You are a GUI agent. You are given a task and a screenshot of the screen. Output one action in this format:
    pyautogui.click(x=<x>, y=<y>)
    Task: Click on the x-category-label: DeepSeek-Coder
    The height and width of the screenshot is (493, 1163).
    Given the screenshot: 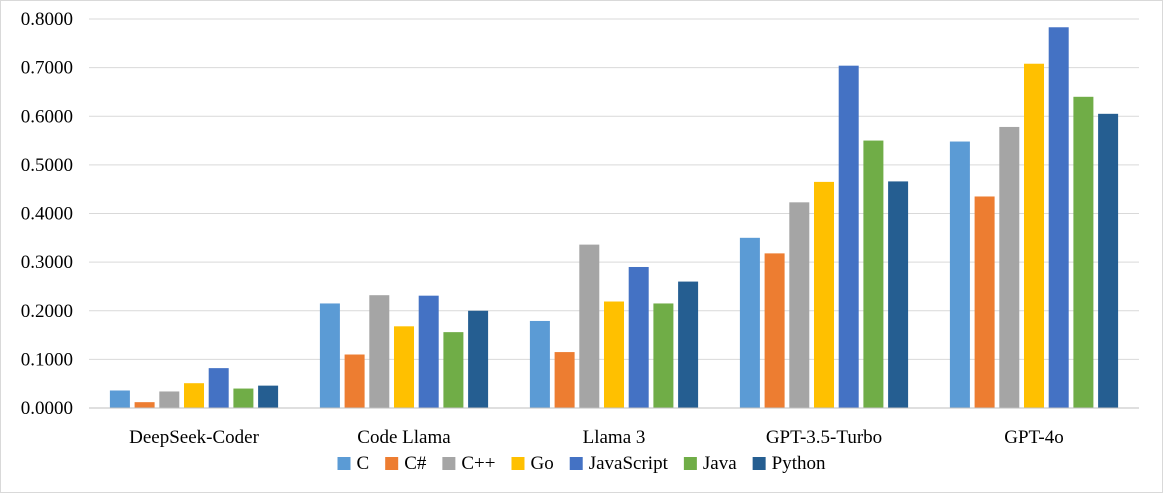 What is the action you would take?
    pyautogui.click(x=194, y=437)
    